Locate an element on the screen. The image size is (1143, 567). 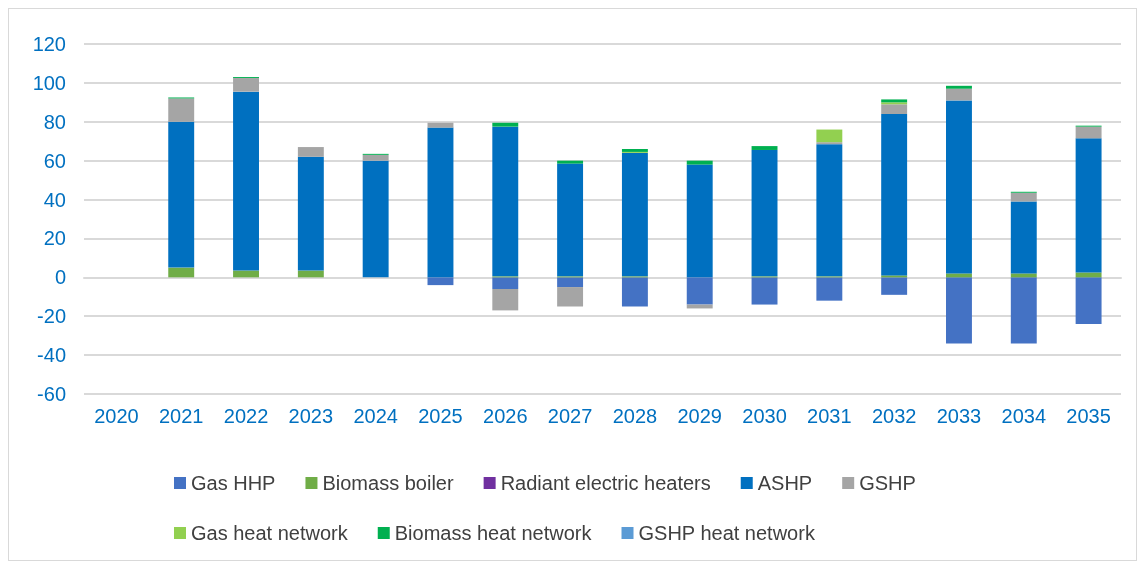
x-tick-label: 2030 is located at coordinates (764, 416).